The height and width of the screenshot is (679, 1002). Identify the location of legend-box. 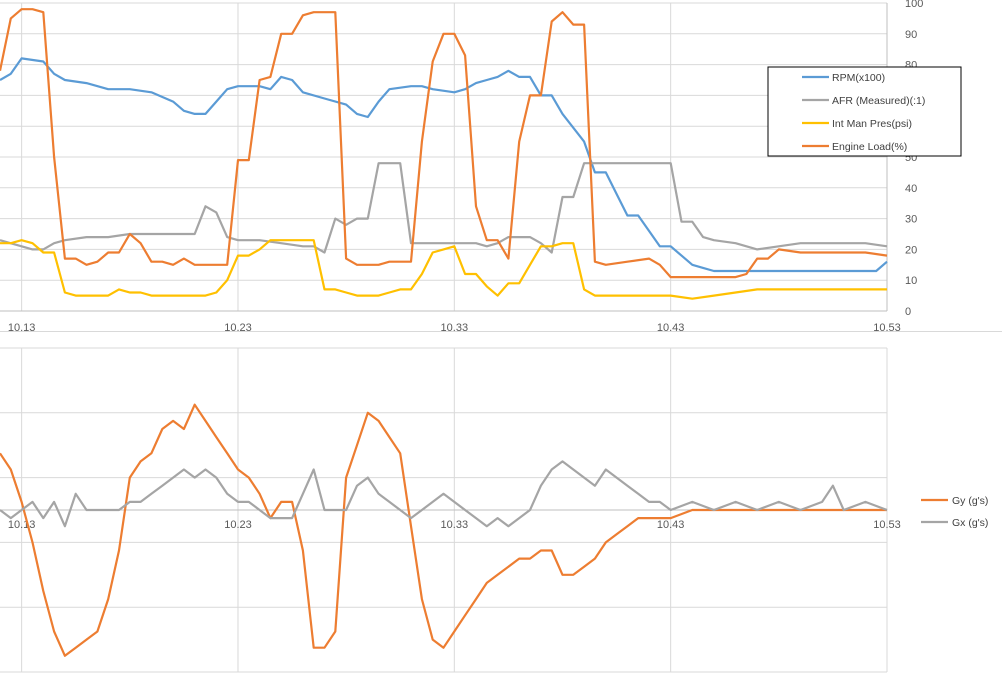
(864, 111).